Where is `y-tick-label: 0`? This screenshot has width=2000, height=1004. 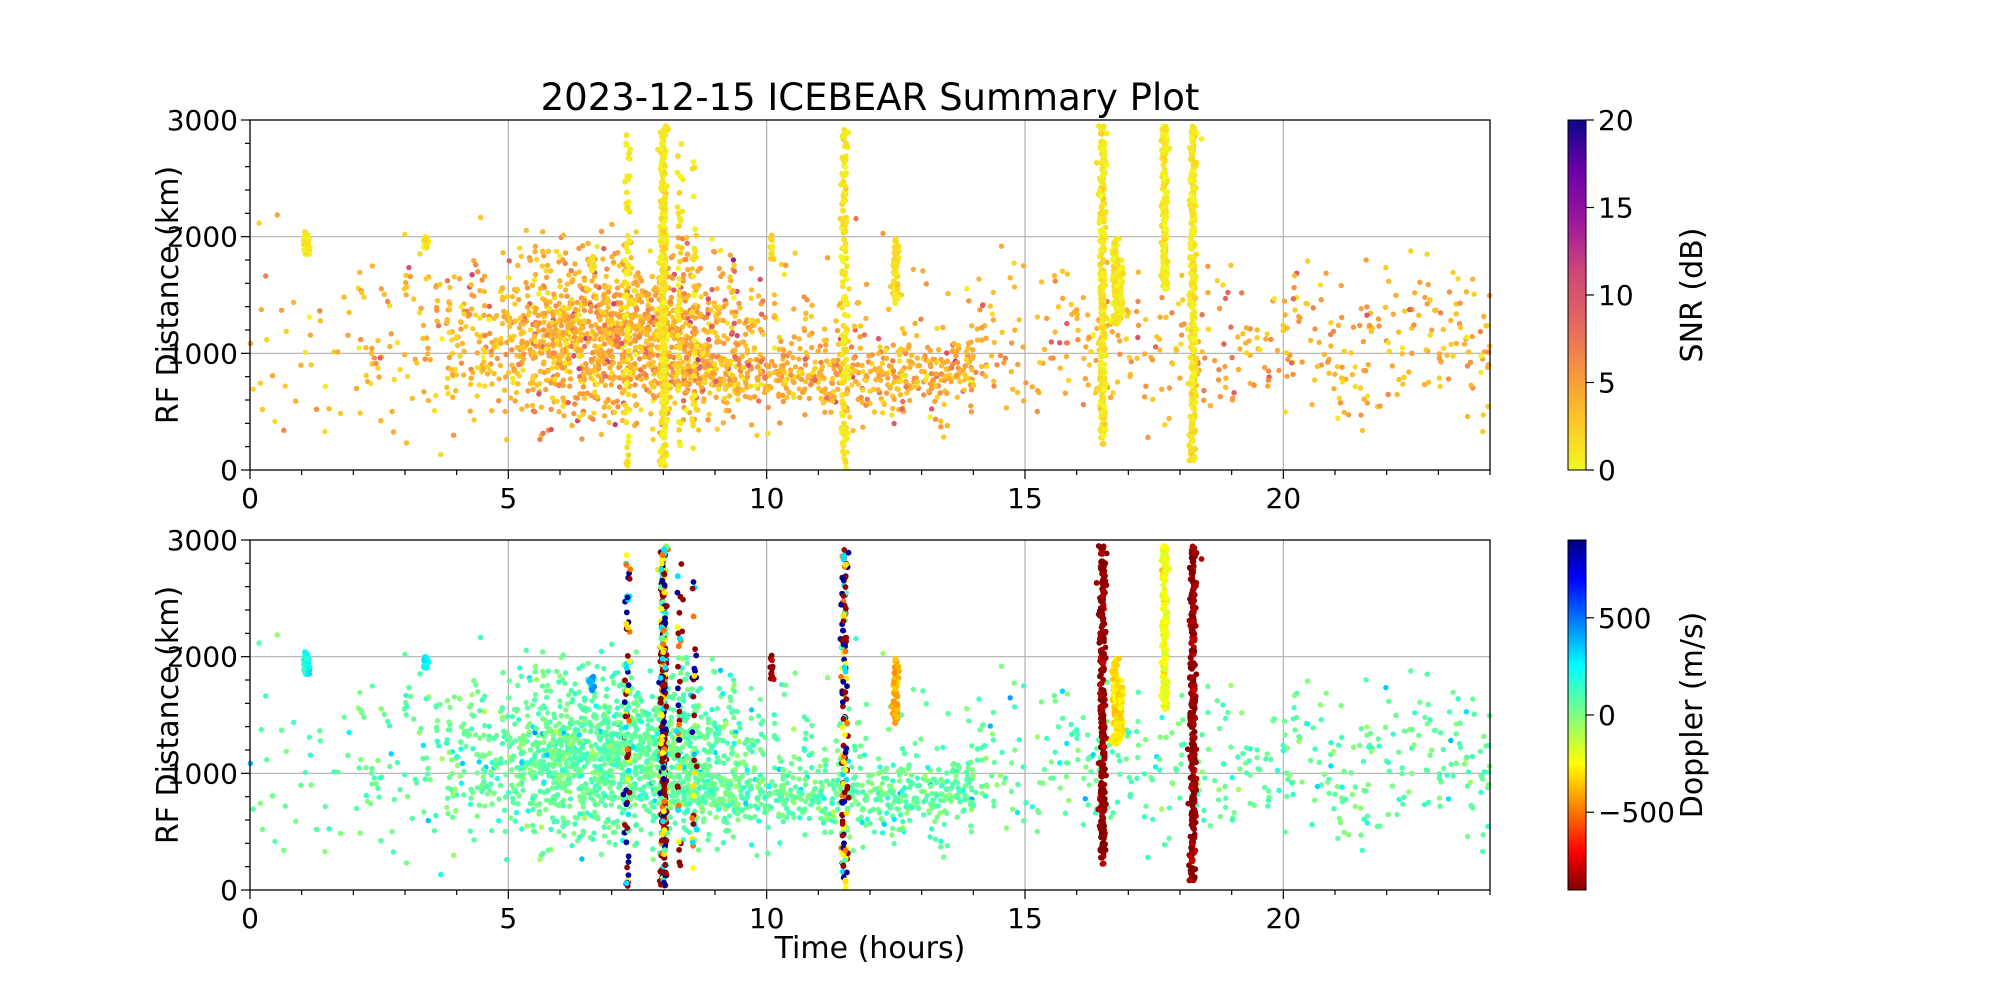
y-tick-label: 0 is located at coordinates (229, 470).